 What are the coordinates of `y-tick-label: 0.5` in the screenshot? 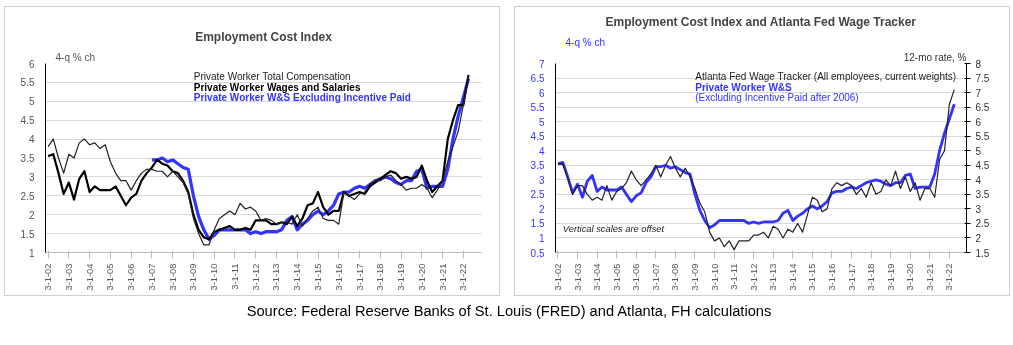 It's located at (537, 253).